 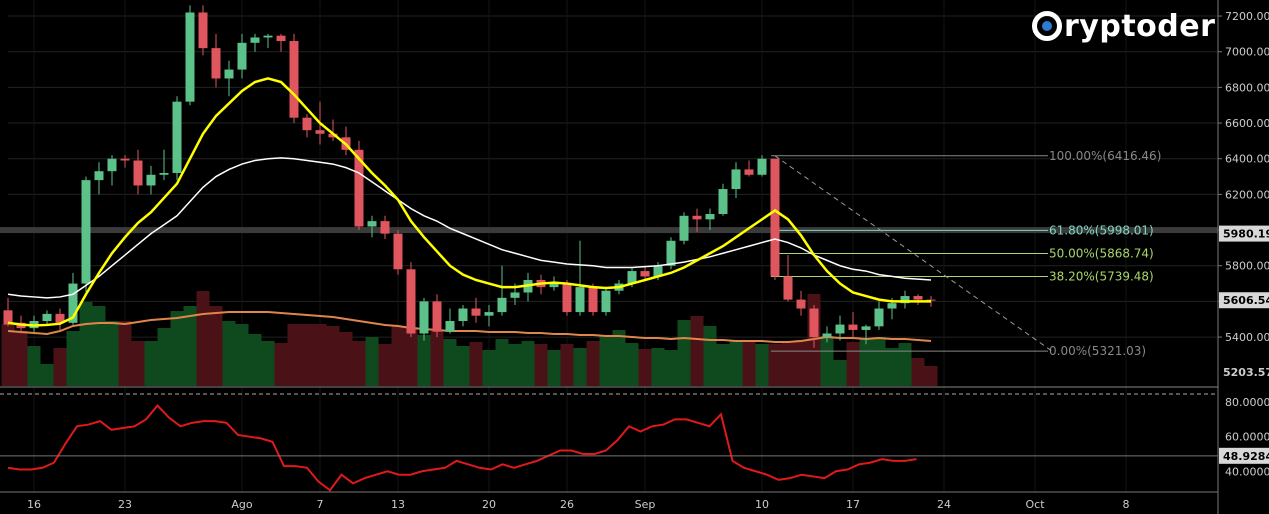 What do you see at coordinates (1246, 372) in the screenshot?
I see `price-tag-label: 5203.57` at bounding box center [1246, 372].